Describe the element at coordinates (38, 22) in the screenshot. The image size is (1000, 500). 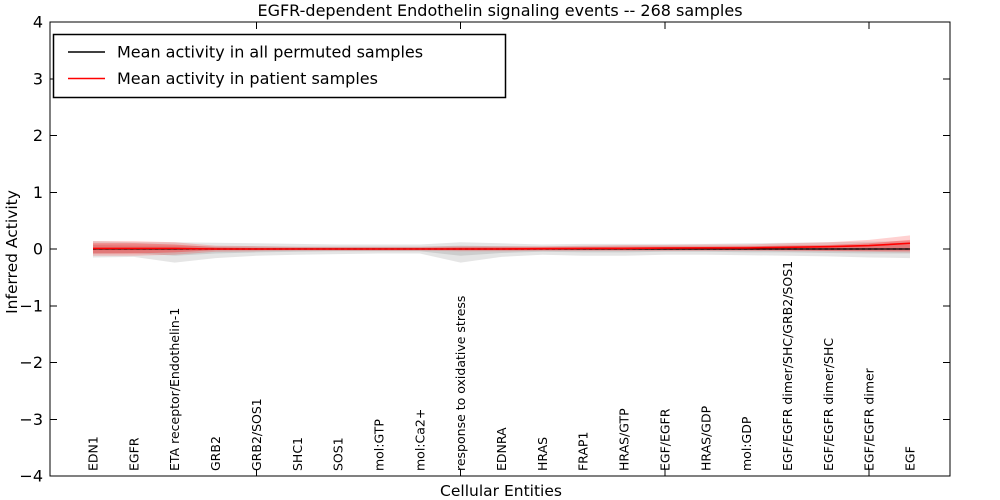
I see `y-tick-label: 4` at that location.